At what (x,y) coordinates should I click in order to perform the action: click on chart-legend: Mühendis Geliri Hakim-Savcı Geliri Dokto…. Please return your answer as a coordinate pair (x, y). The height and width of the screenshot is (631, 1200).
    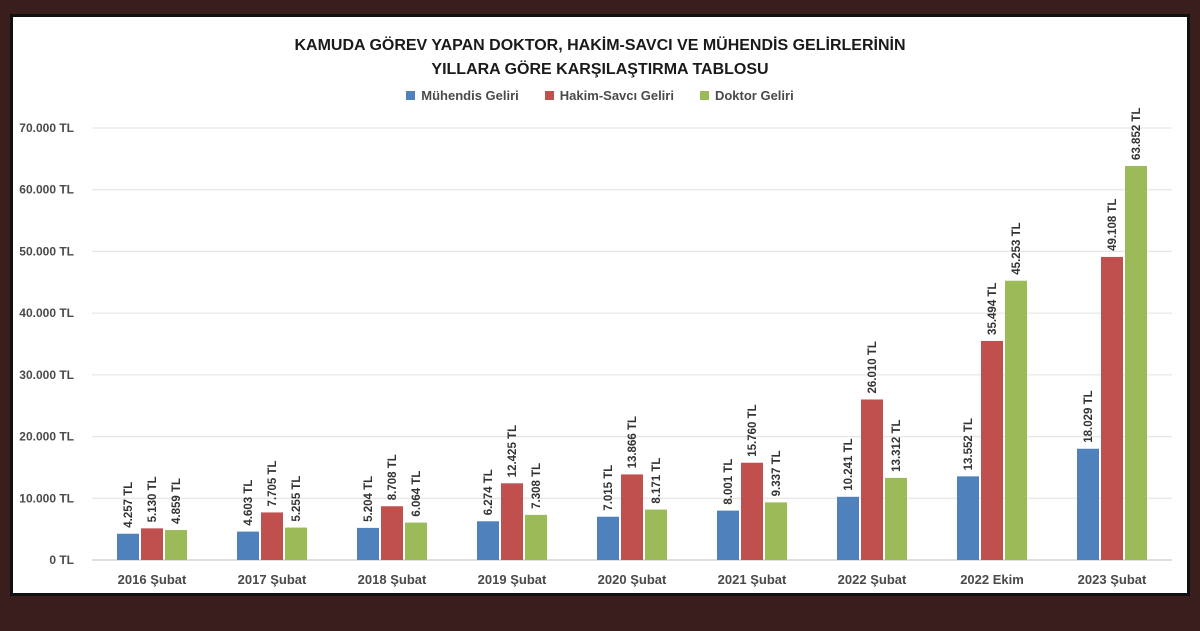
    Looking at the image, I should click on (600, 95).